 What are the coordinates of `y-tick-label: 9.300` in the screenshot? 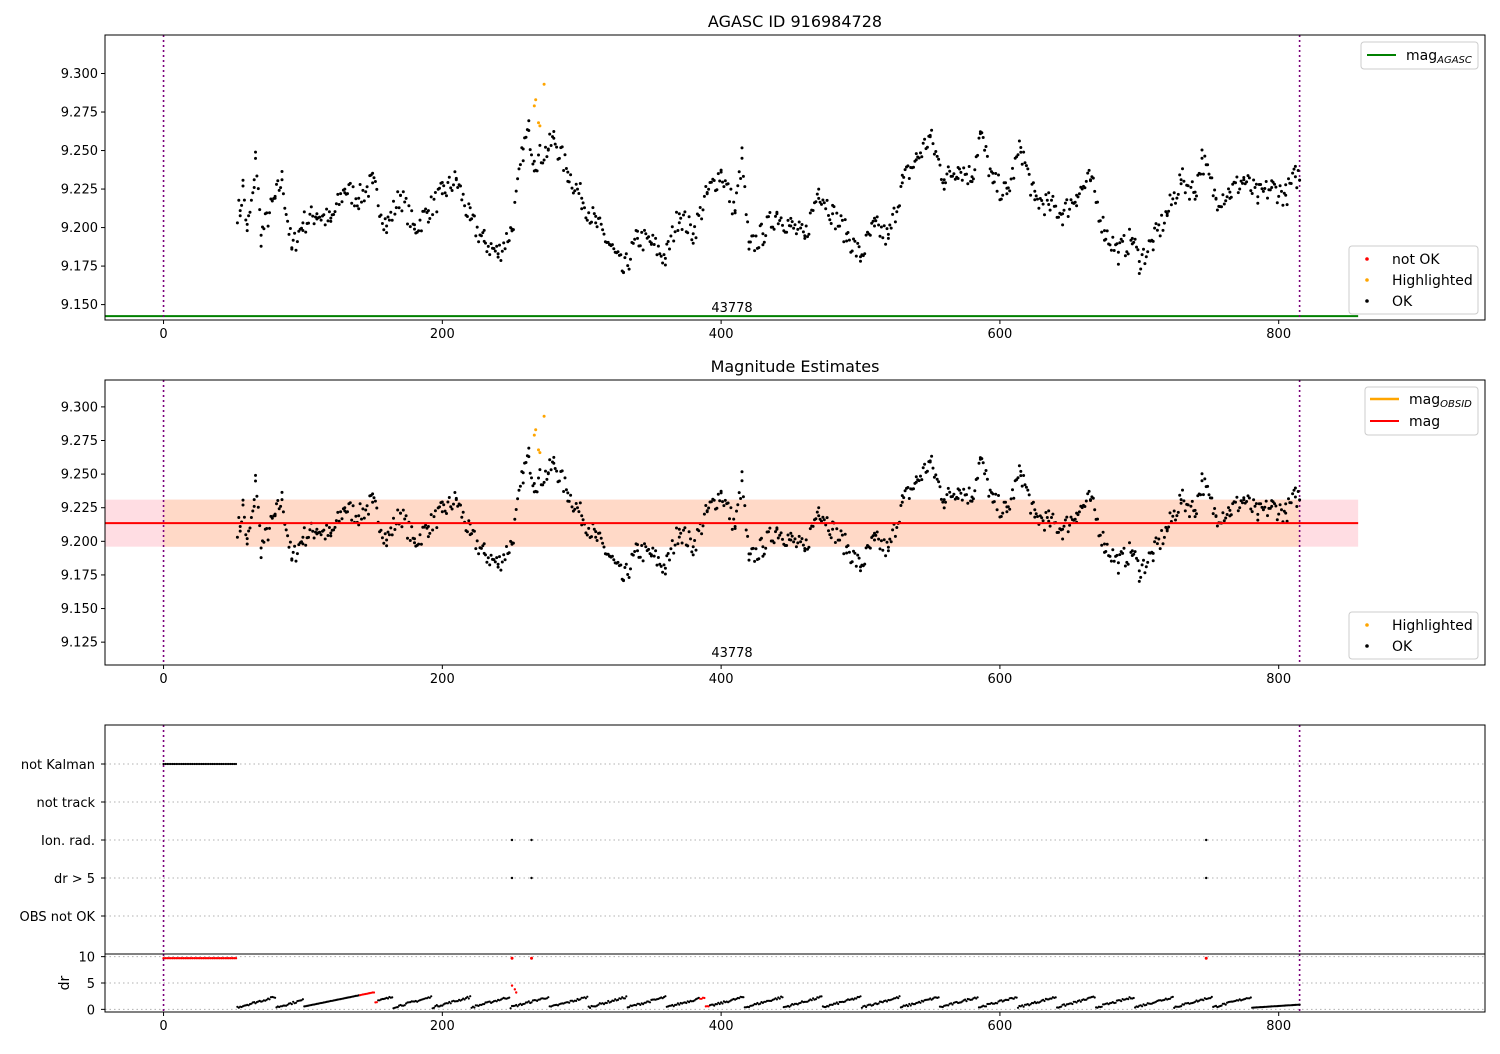 It's located at (79, 407).